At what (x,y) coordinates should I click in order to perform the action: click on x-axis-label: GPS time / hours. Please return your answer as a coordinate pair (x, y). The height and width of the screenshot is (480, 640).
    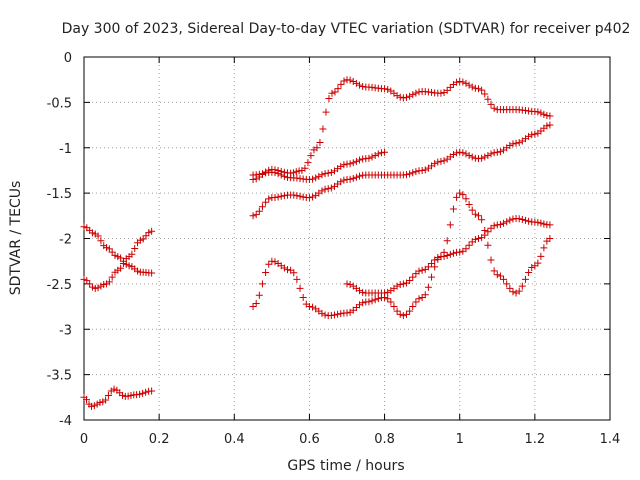
    Looking at the image, I should click on (345, 466).